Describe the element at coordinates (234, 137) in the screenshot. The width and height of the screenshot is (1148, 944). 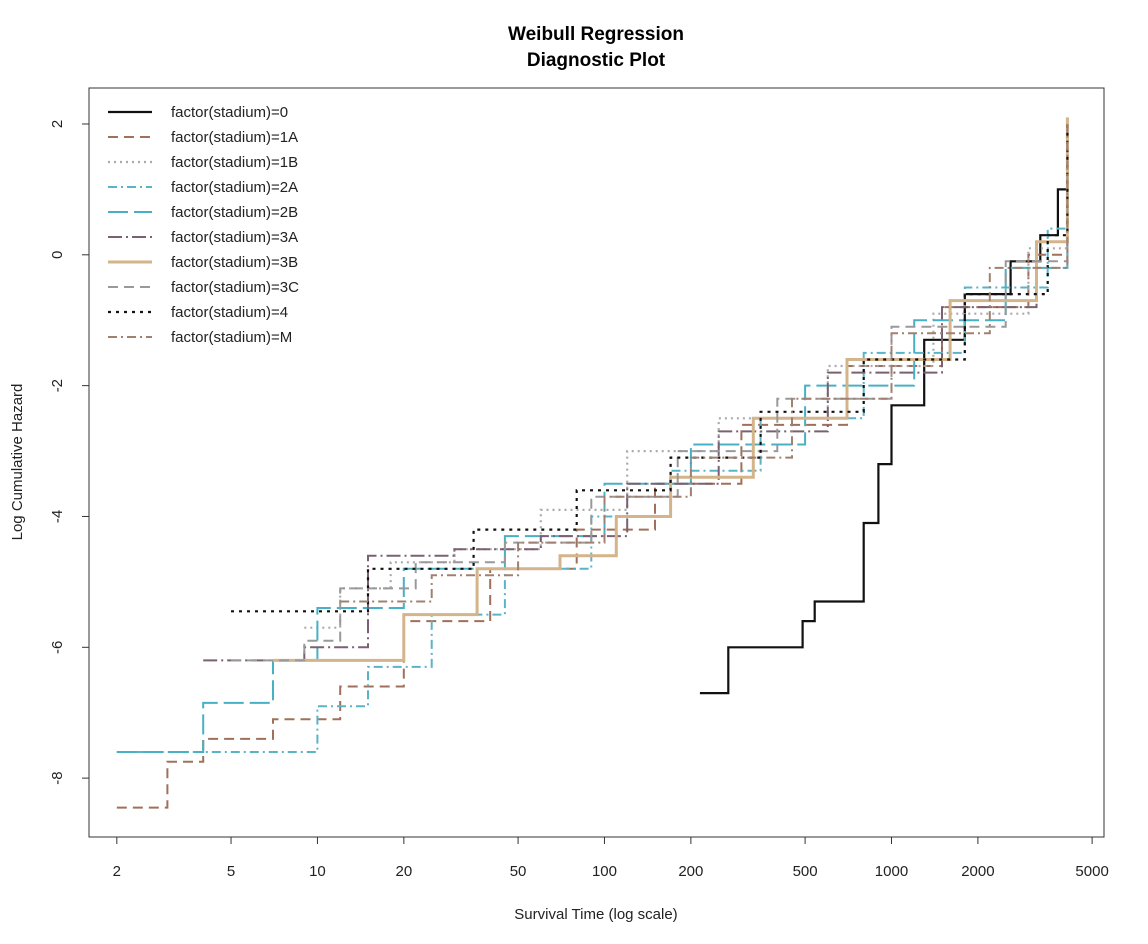
I see `legend-label: factor(stadium)=1A` at that location.